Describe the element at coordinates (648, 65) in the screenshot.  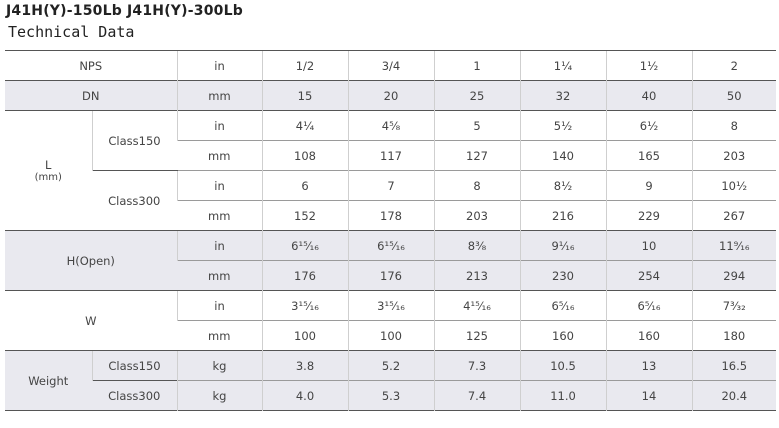
I see `value-cell: 1¹⁄₂` at that location.